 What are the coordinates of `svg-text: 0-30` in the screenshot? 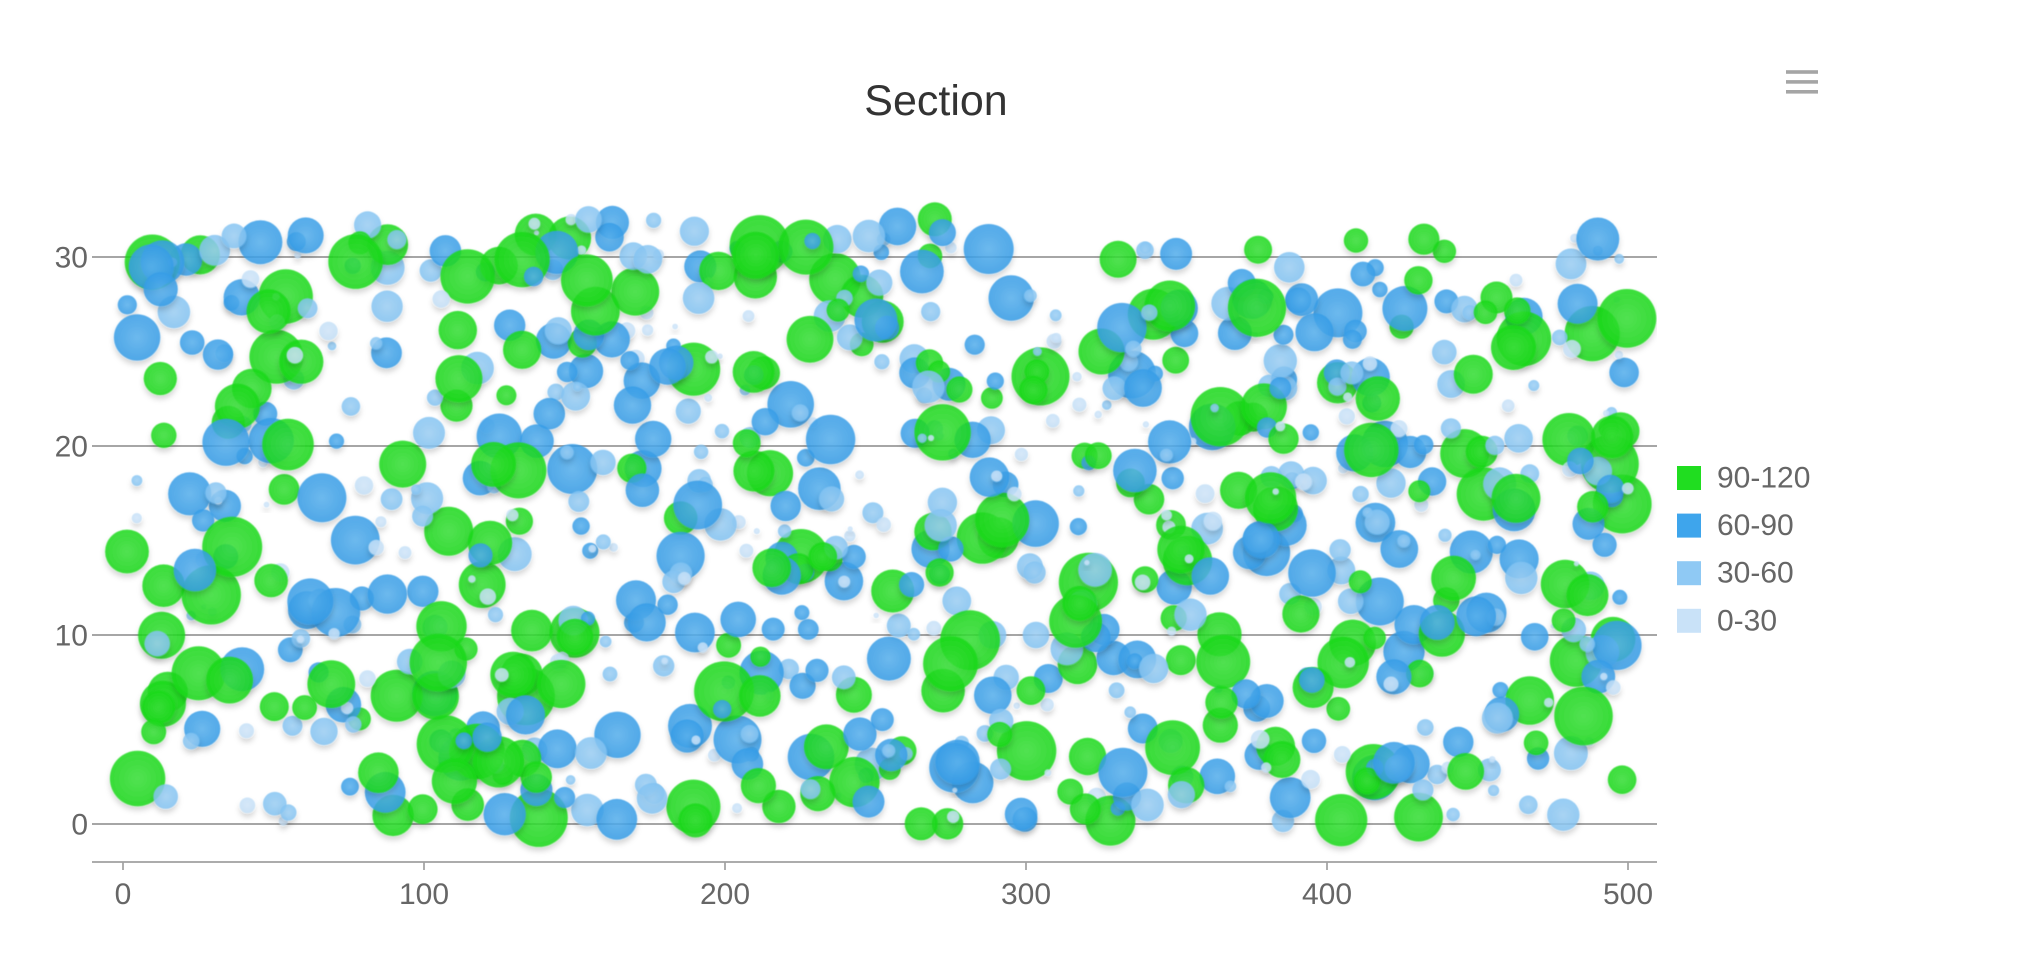 It's located at (1747, 620).